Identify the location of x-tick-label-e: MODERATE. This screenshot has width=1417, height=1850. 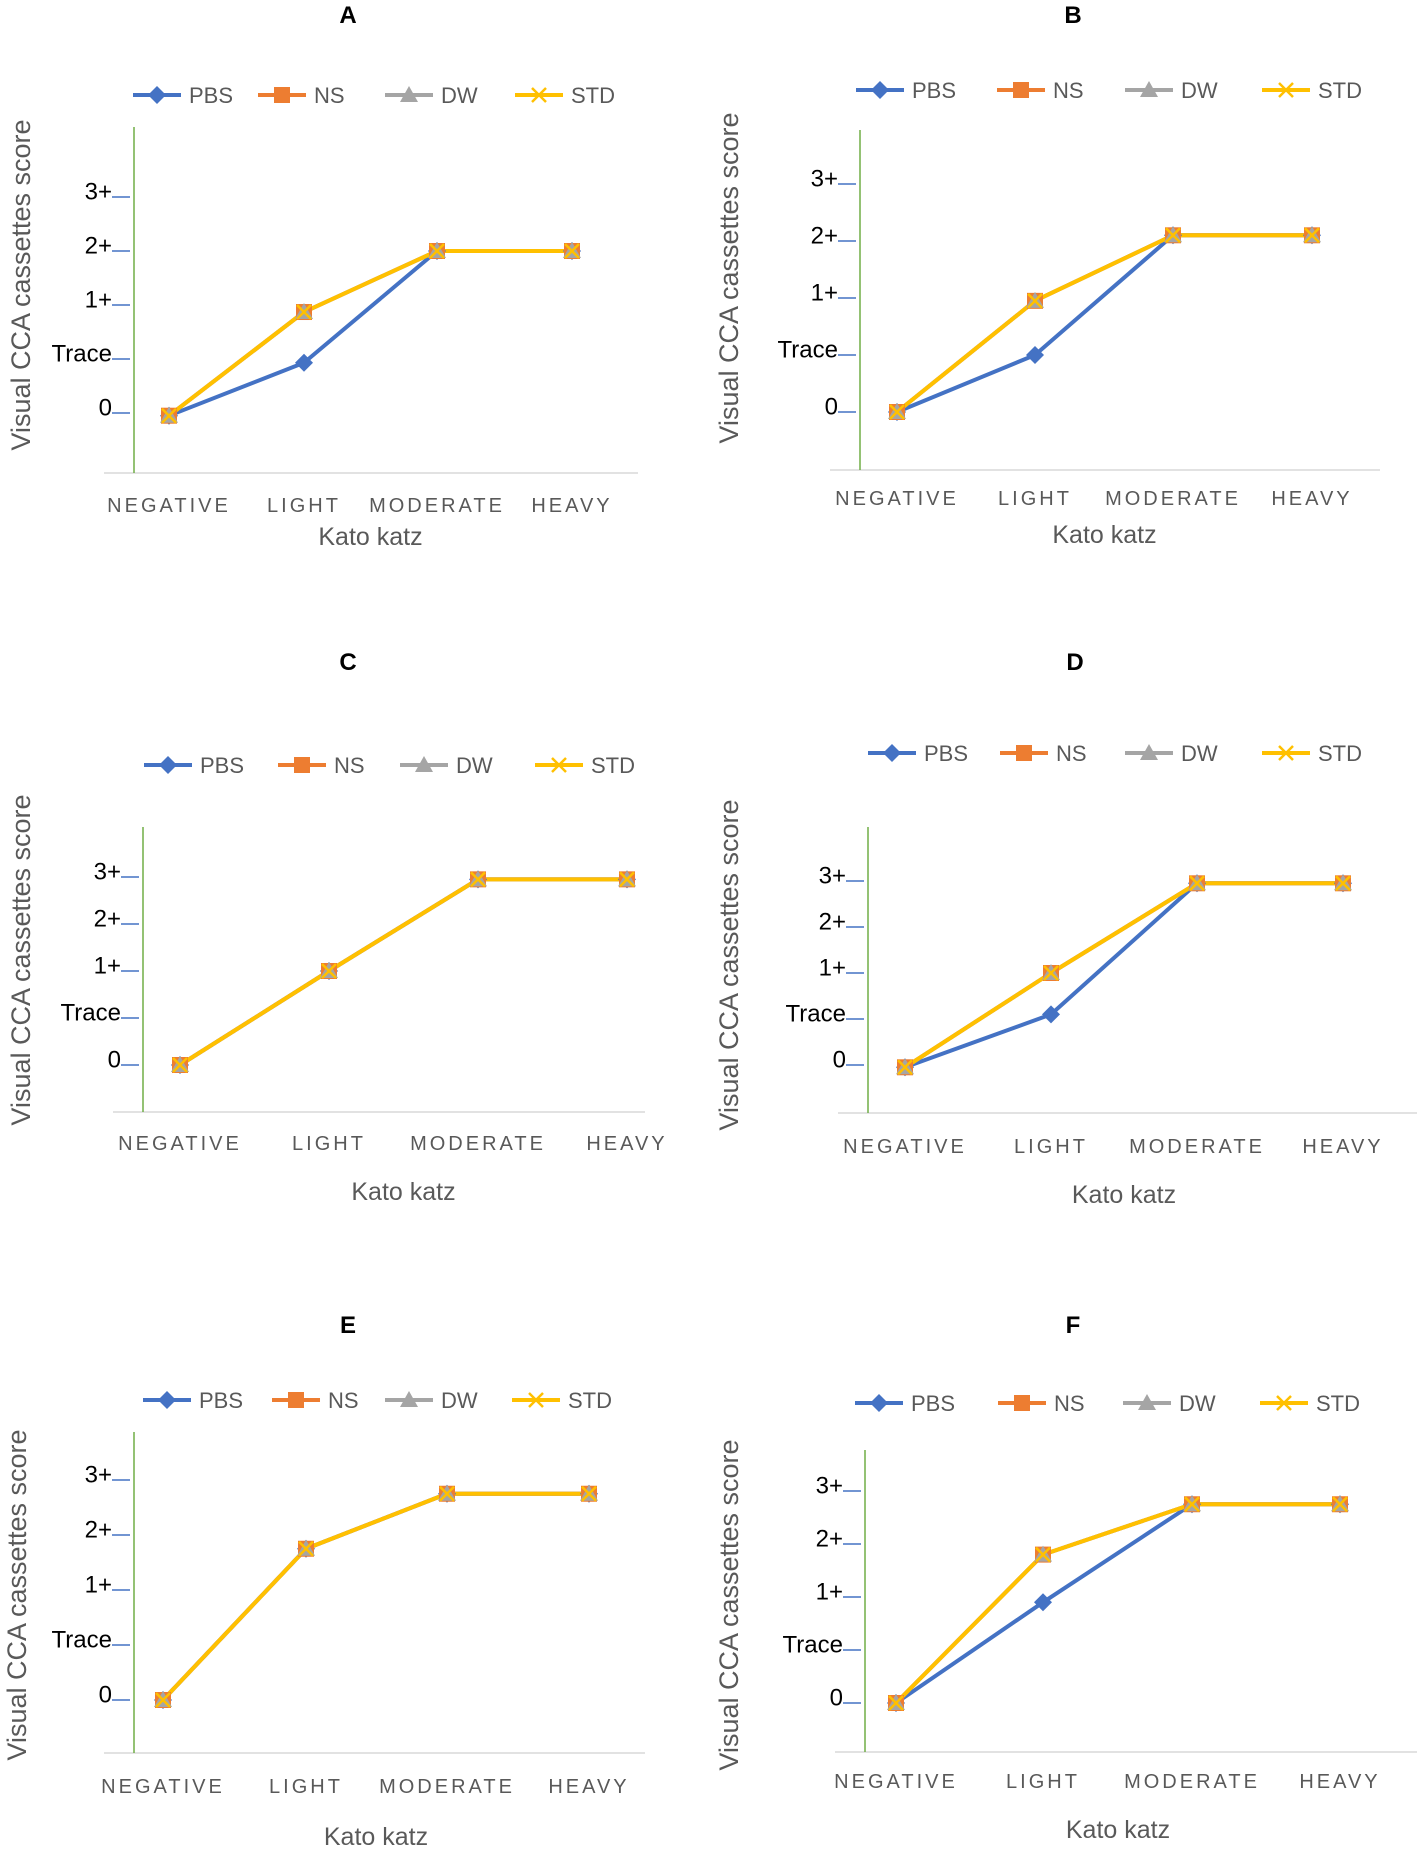
(447, 1787).